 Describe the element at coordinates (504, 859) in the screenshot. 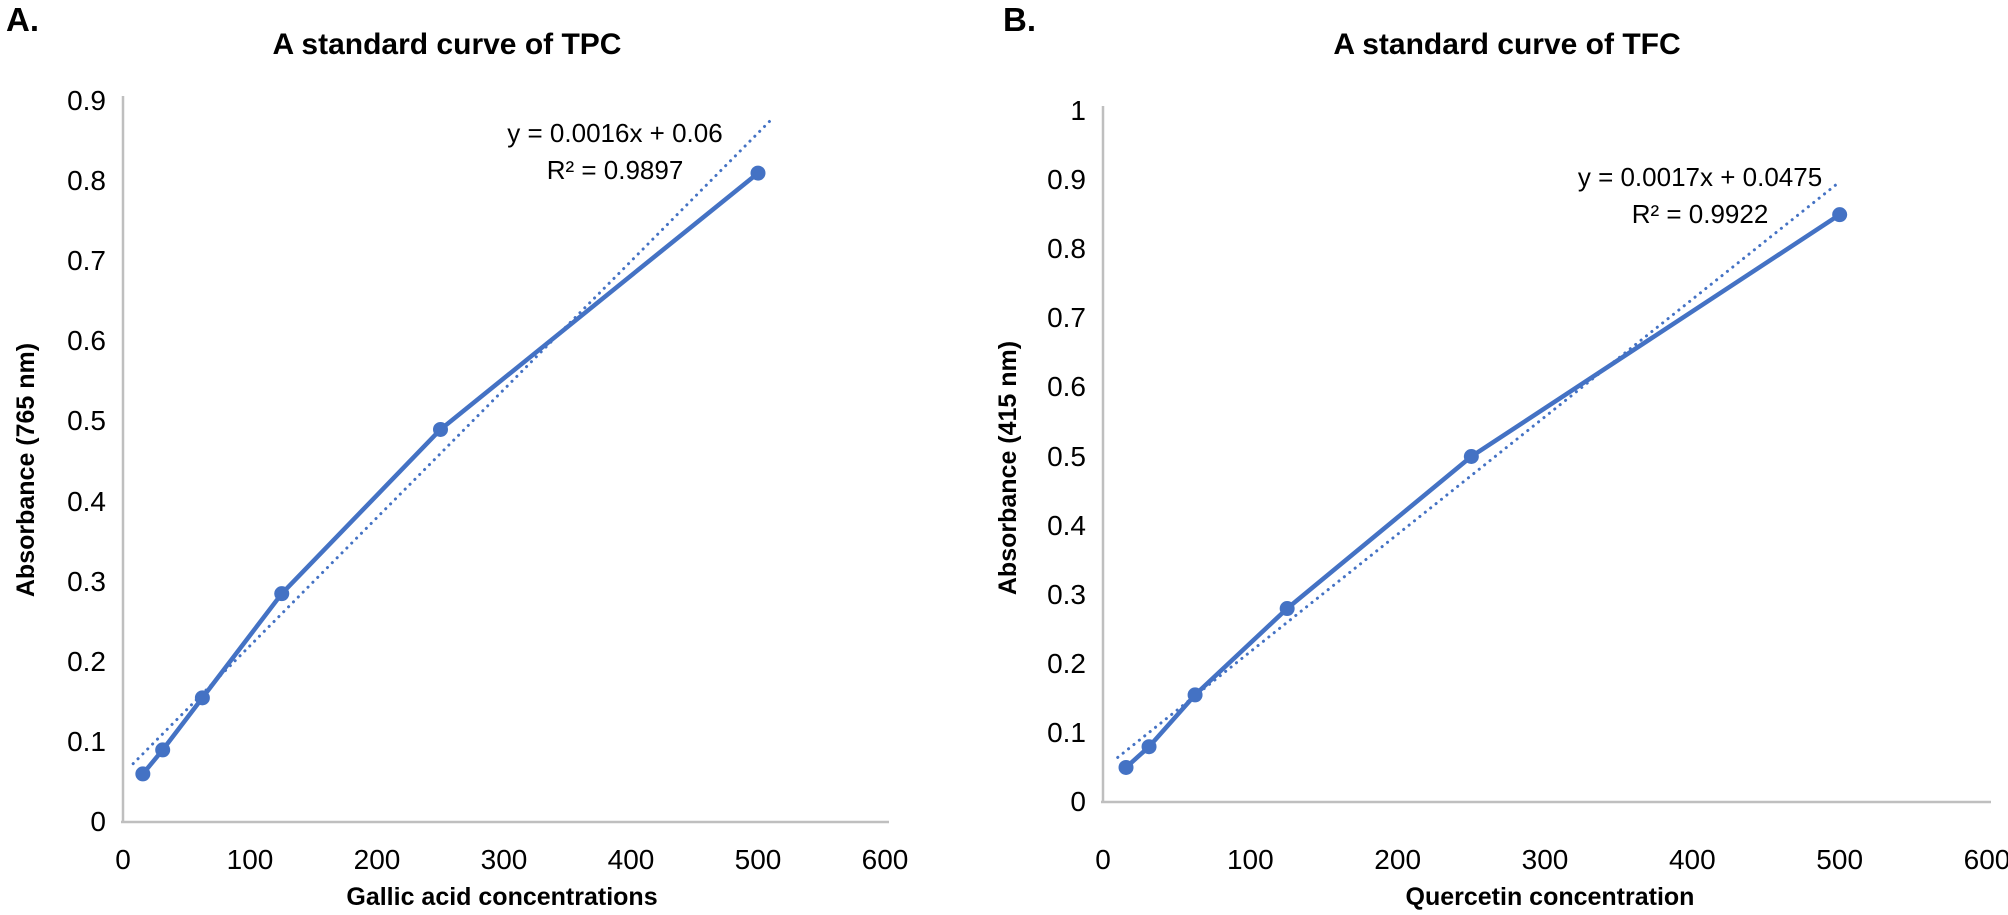

I see `chart-a-x-tick-label: 300` at that location.